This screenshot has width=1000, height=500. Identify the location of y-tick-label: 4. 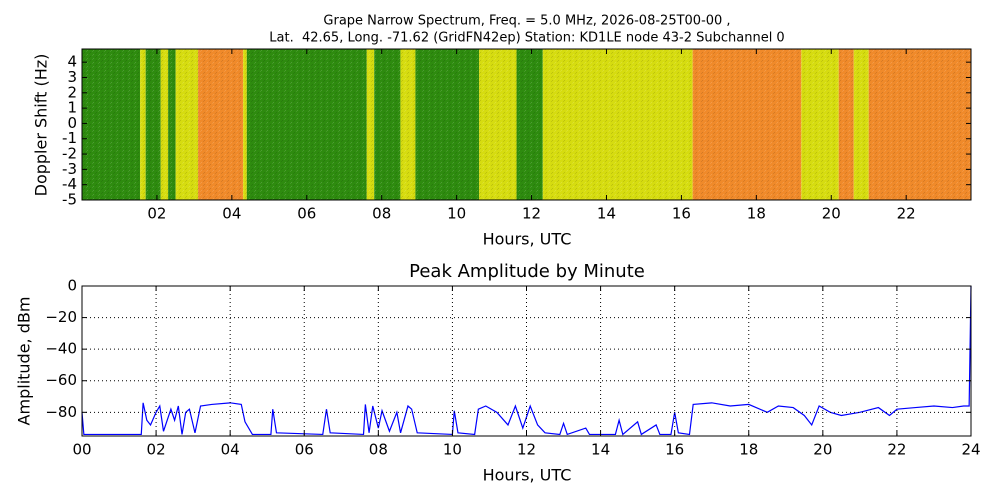
(72, 62).